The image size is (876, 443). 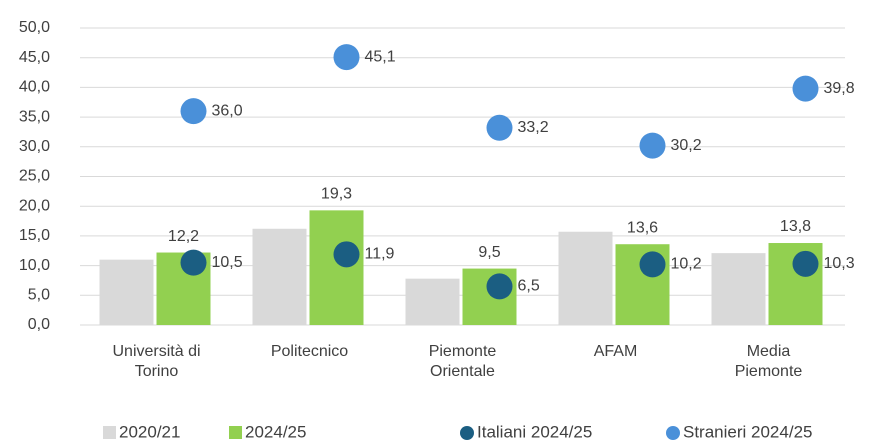 What do you see at coordinates (686, 145) in the screenshot?
I see `data-label: 30,2` at bounding box center [686, 145].